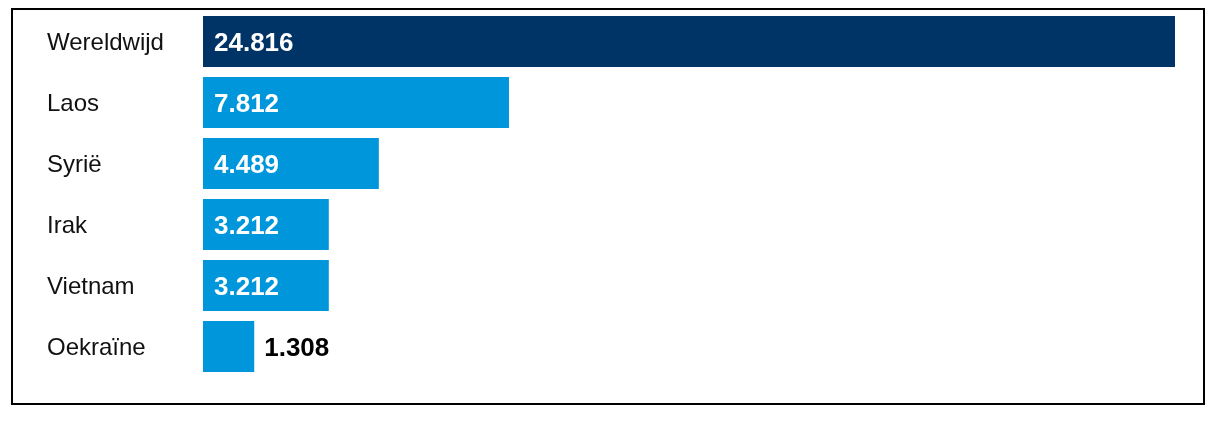  I want to click on y-tick-label: Vietnam, so click(91, 285).